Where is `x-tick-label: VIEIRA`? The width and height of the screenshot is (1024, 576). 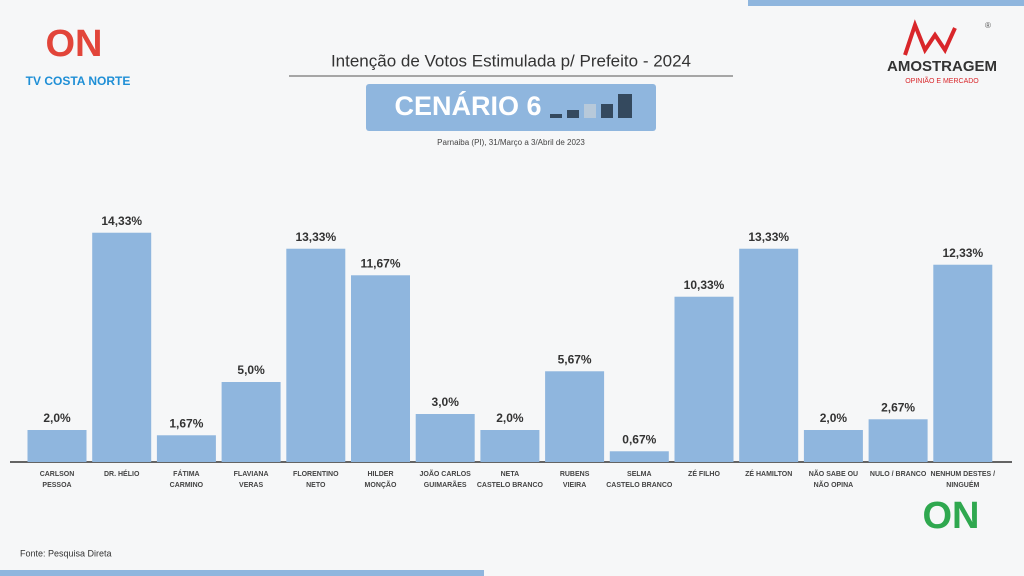
x-tick-label: VIEIRA is located at coordinates (574, 485).